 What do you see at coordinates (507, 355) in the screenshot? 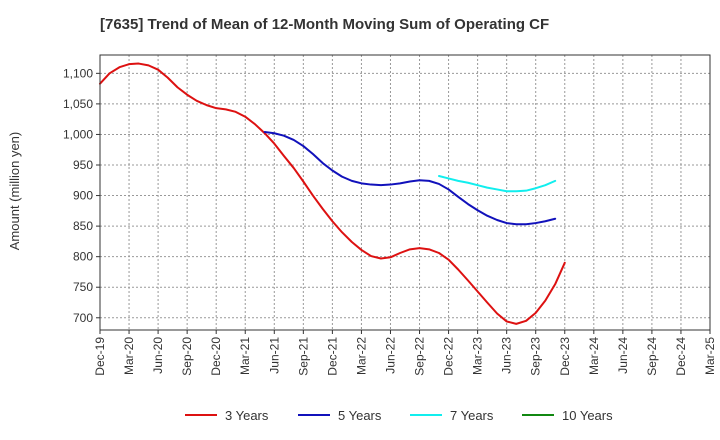
I see `x-tick-label: Jun-23` at bounding box center [507, 355].